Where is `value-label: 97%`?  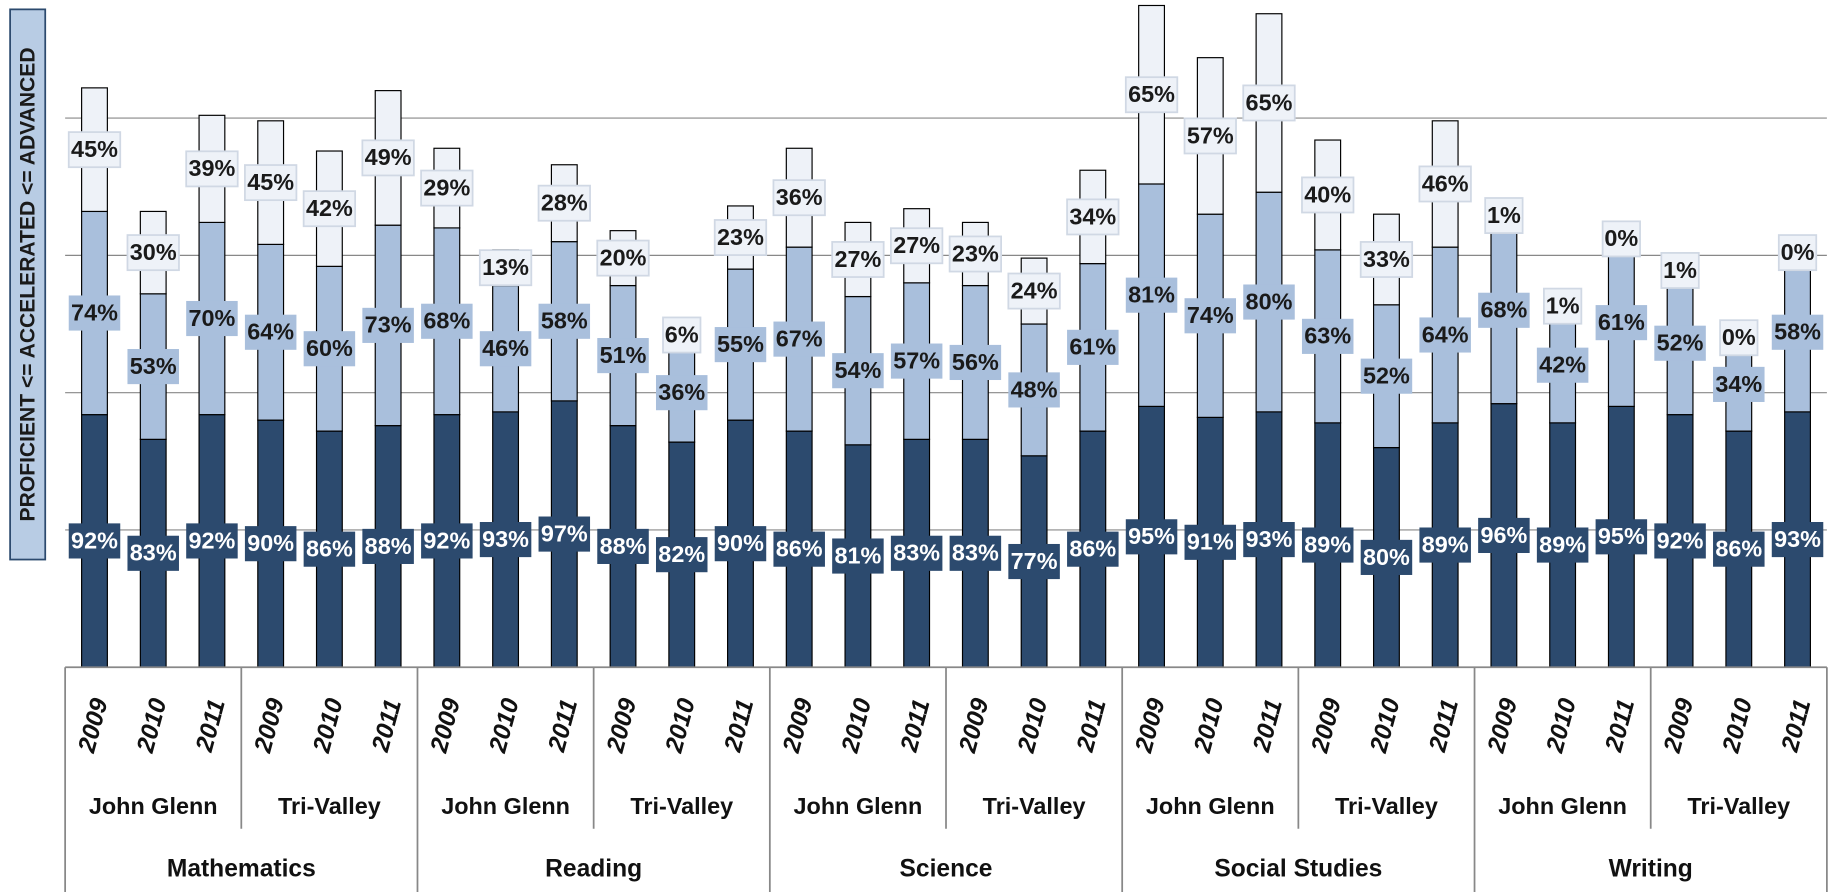 value-label: 97% is located at coordinates (564, 533).